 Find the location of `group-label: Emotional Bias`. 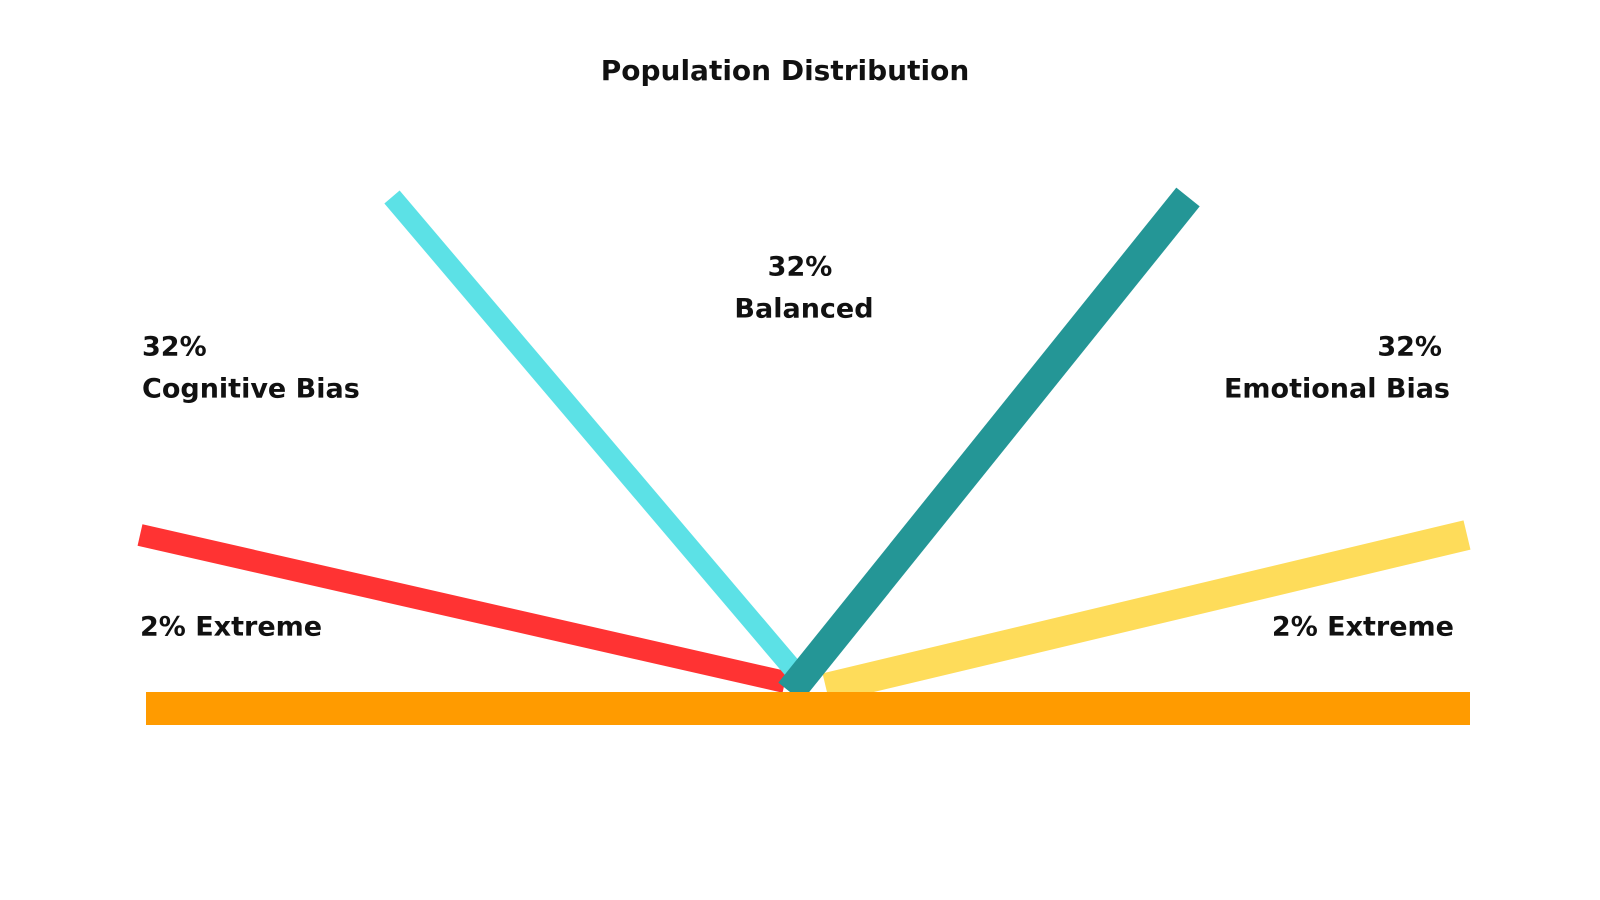

group-label: Emotional Bias is located at coordinates (1337, 389).